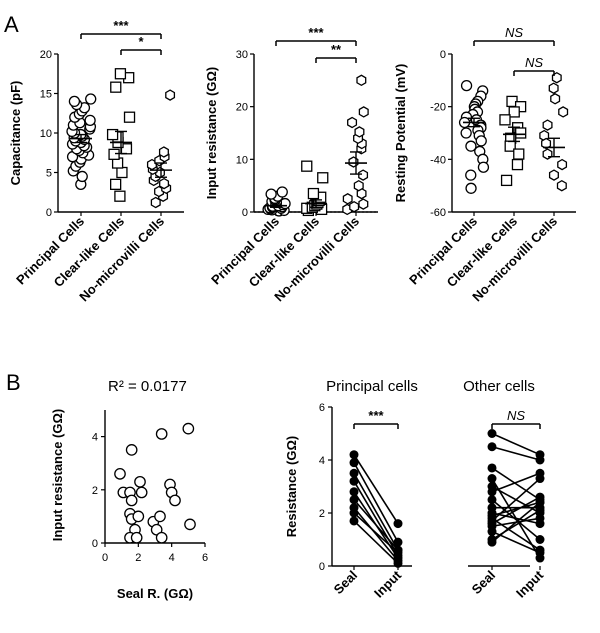  Describe the element at coordinates (155, 593) in the screenshot. I see `x-axis-label: Seal R. (GΩ)` at that location.